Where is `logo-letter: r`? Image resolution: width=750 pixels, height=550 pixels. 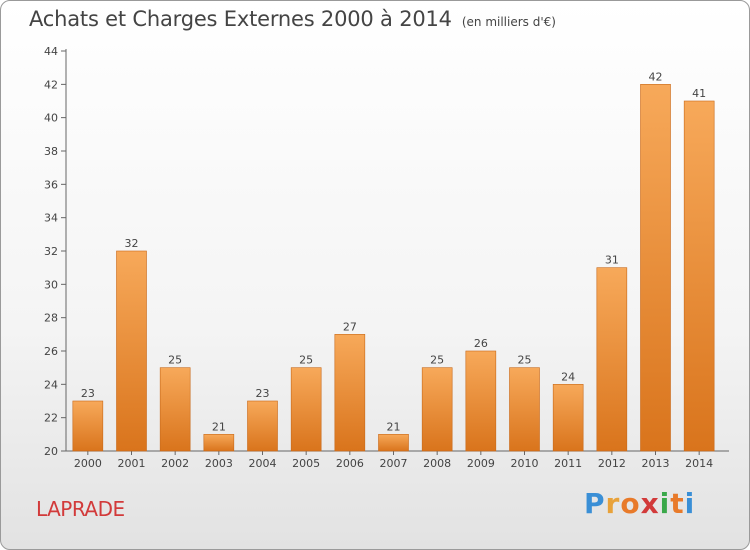
logo-letter: r is located at coordinates (613, 503).